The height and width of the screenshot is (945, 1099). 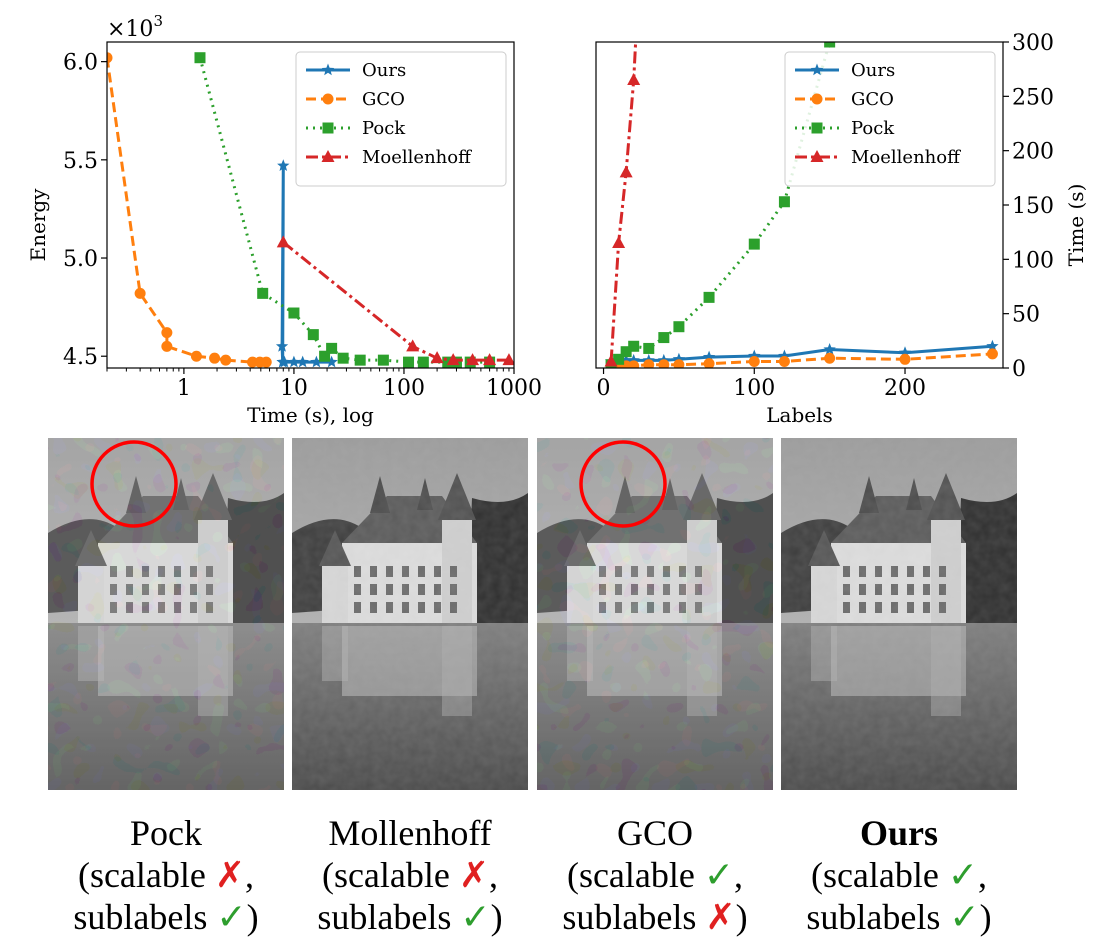 I want to click on series-pock, so click(x=720, y=205).